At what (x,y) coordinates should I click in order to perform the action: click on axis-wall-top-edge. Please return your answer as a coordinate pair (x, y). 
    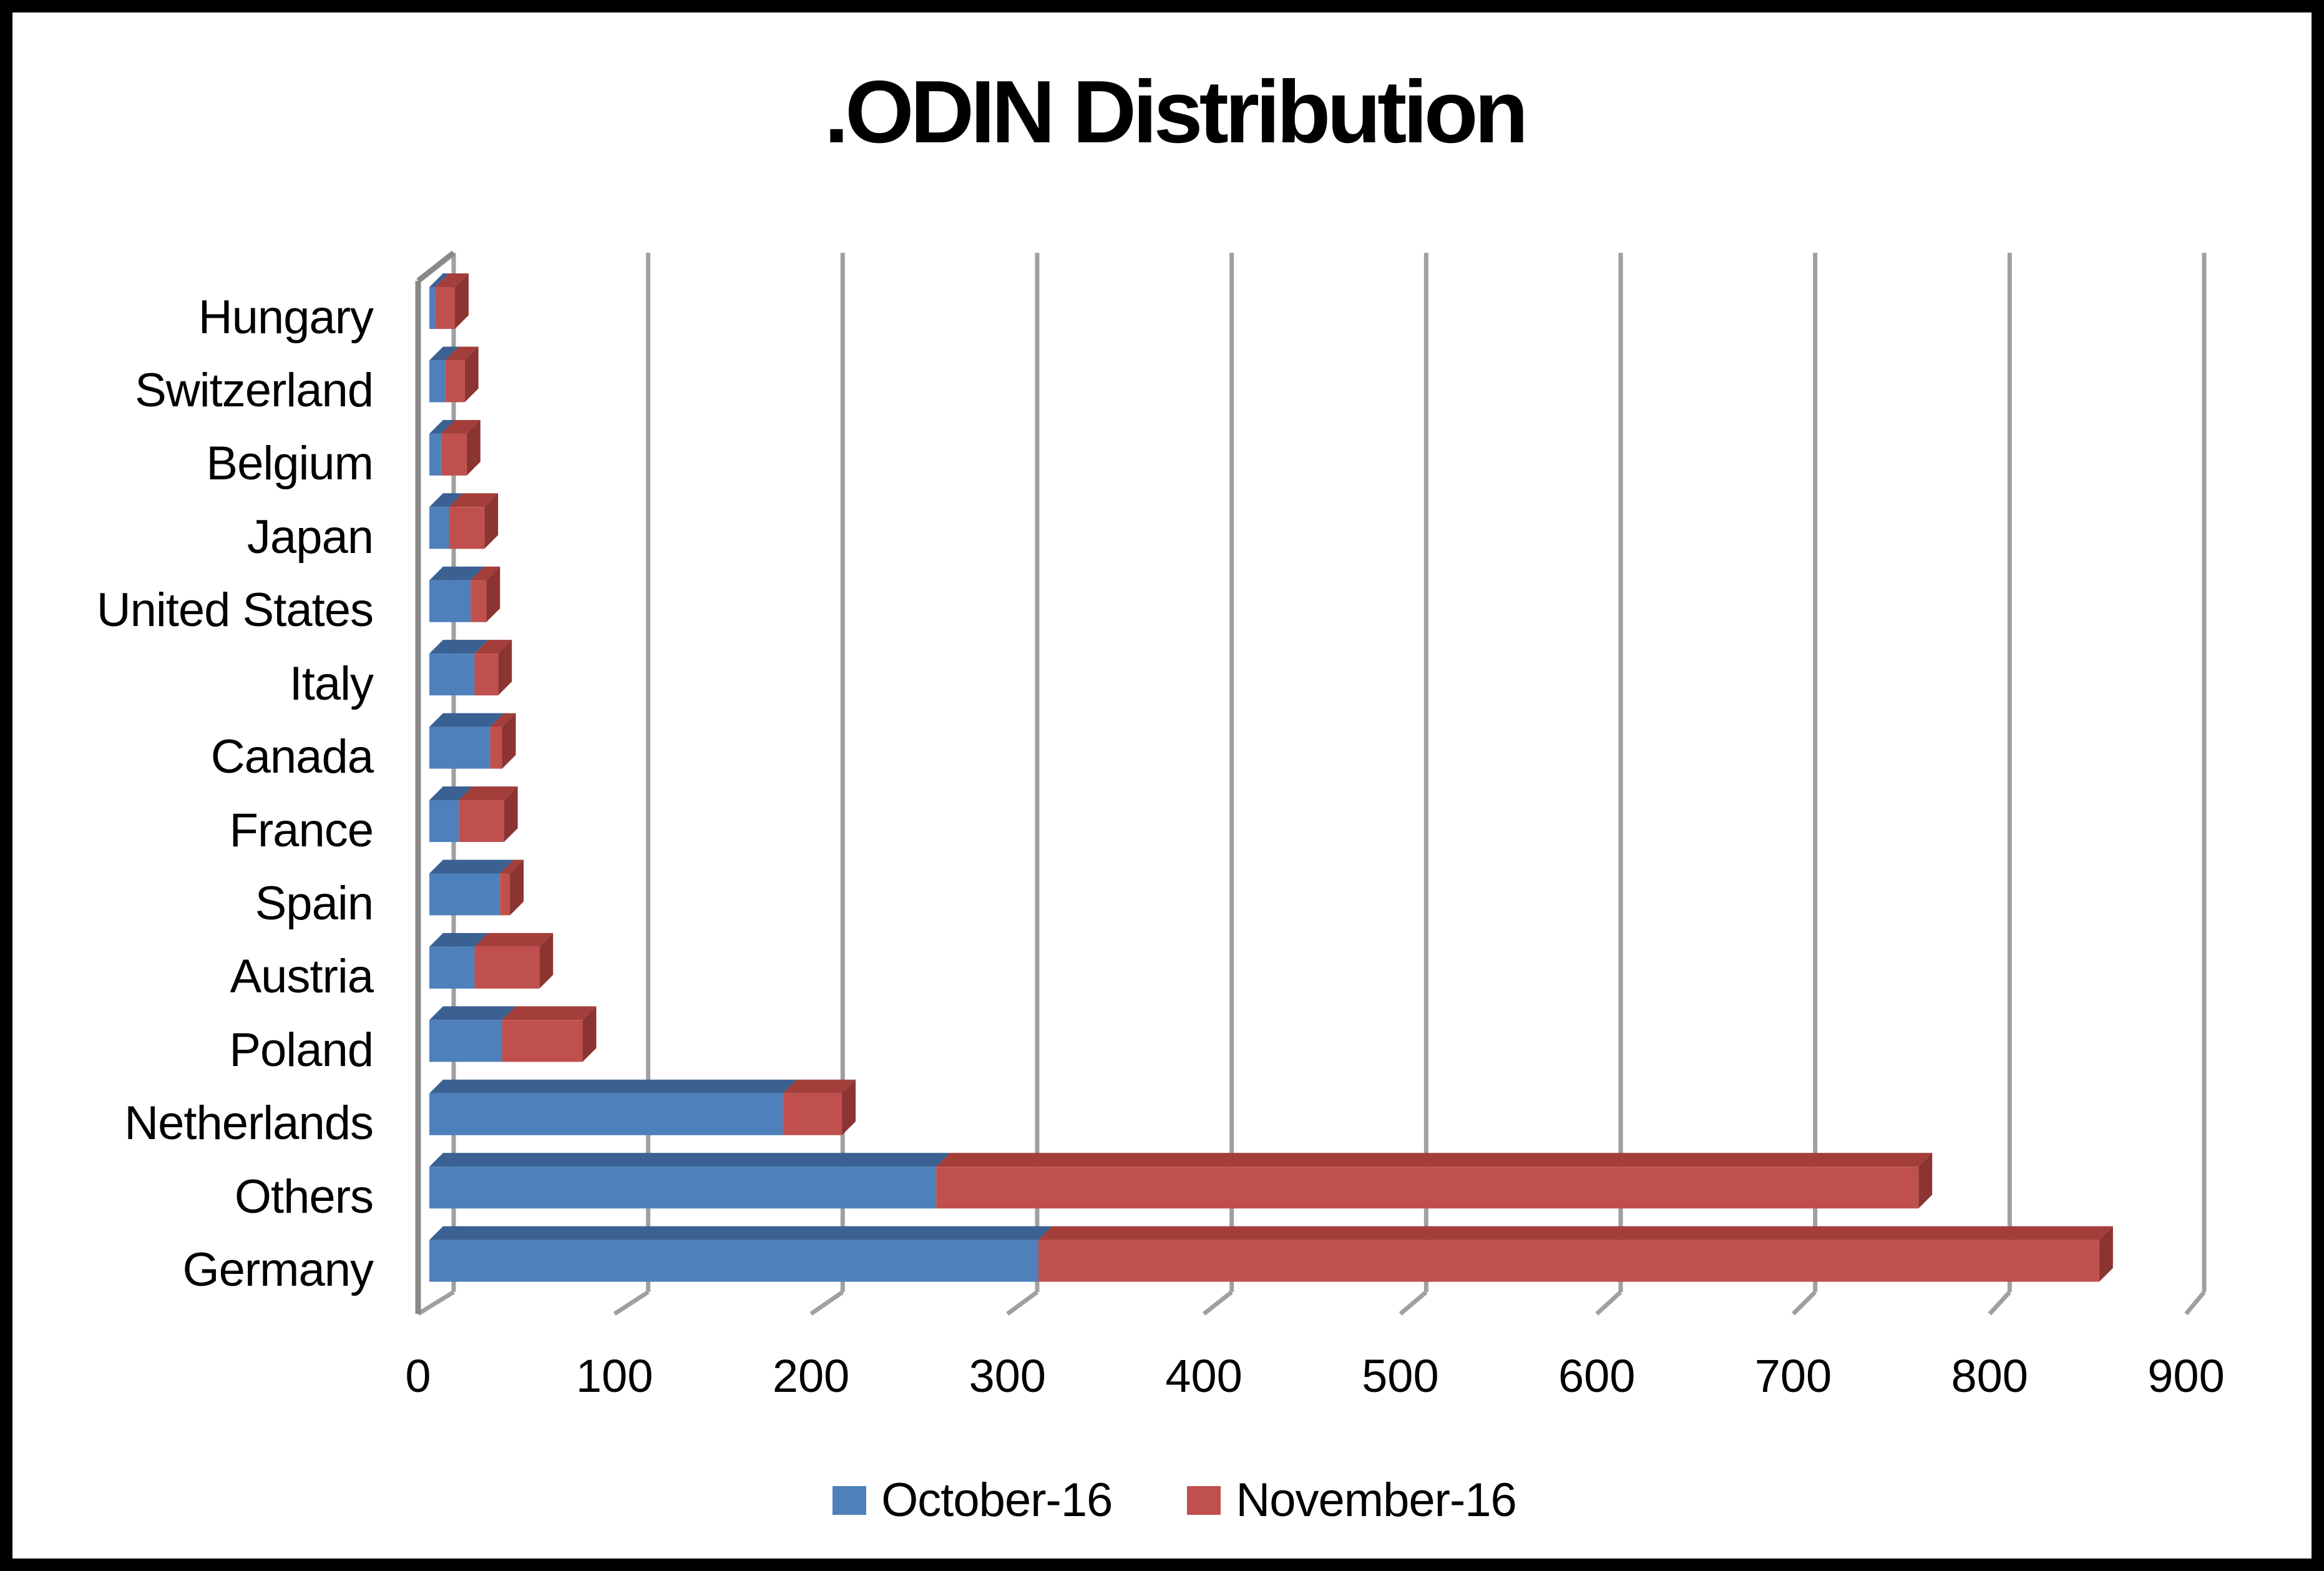
    Looking at the image, I should click on (436, 266).